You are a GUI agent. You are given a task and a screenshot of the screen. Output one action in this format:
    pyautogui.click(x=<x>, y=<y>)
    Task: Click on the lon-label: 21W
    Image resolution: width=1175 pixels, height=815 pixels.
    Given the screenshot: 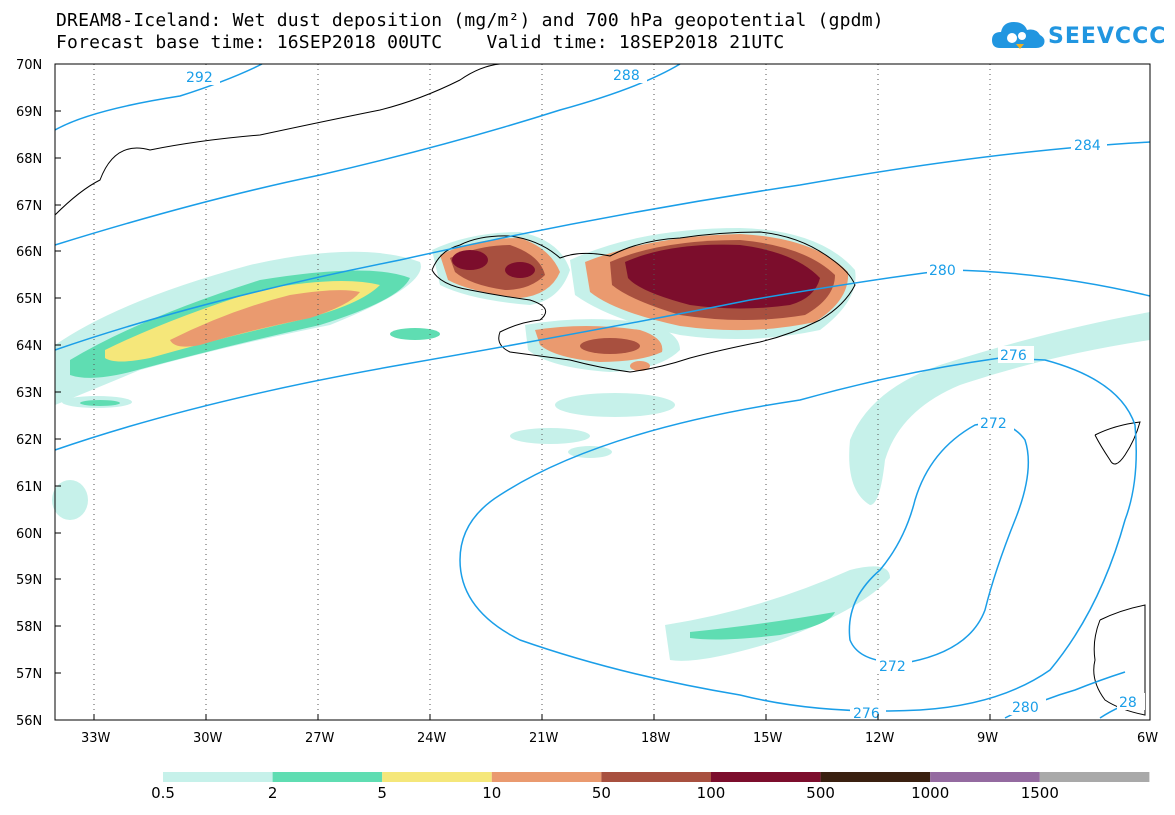 What is the action you would take?
    pyautogui.click(x=544, y=738)
    